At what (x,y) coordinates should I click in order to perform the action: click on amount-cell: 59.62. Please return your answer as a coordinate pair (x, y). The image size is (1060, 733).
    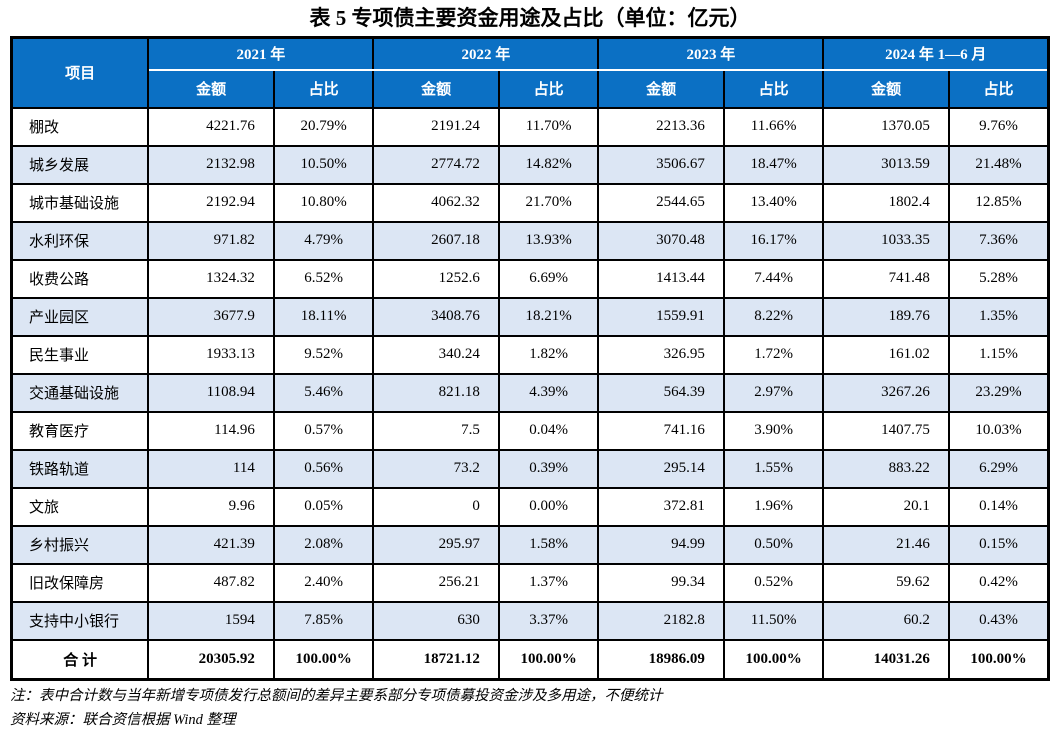
    Looking at the image, I should click on (886, 582).